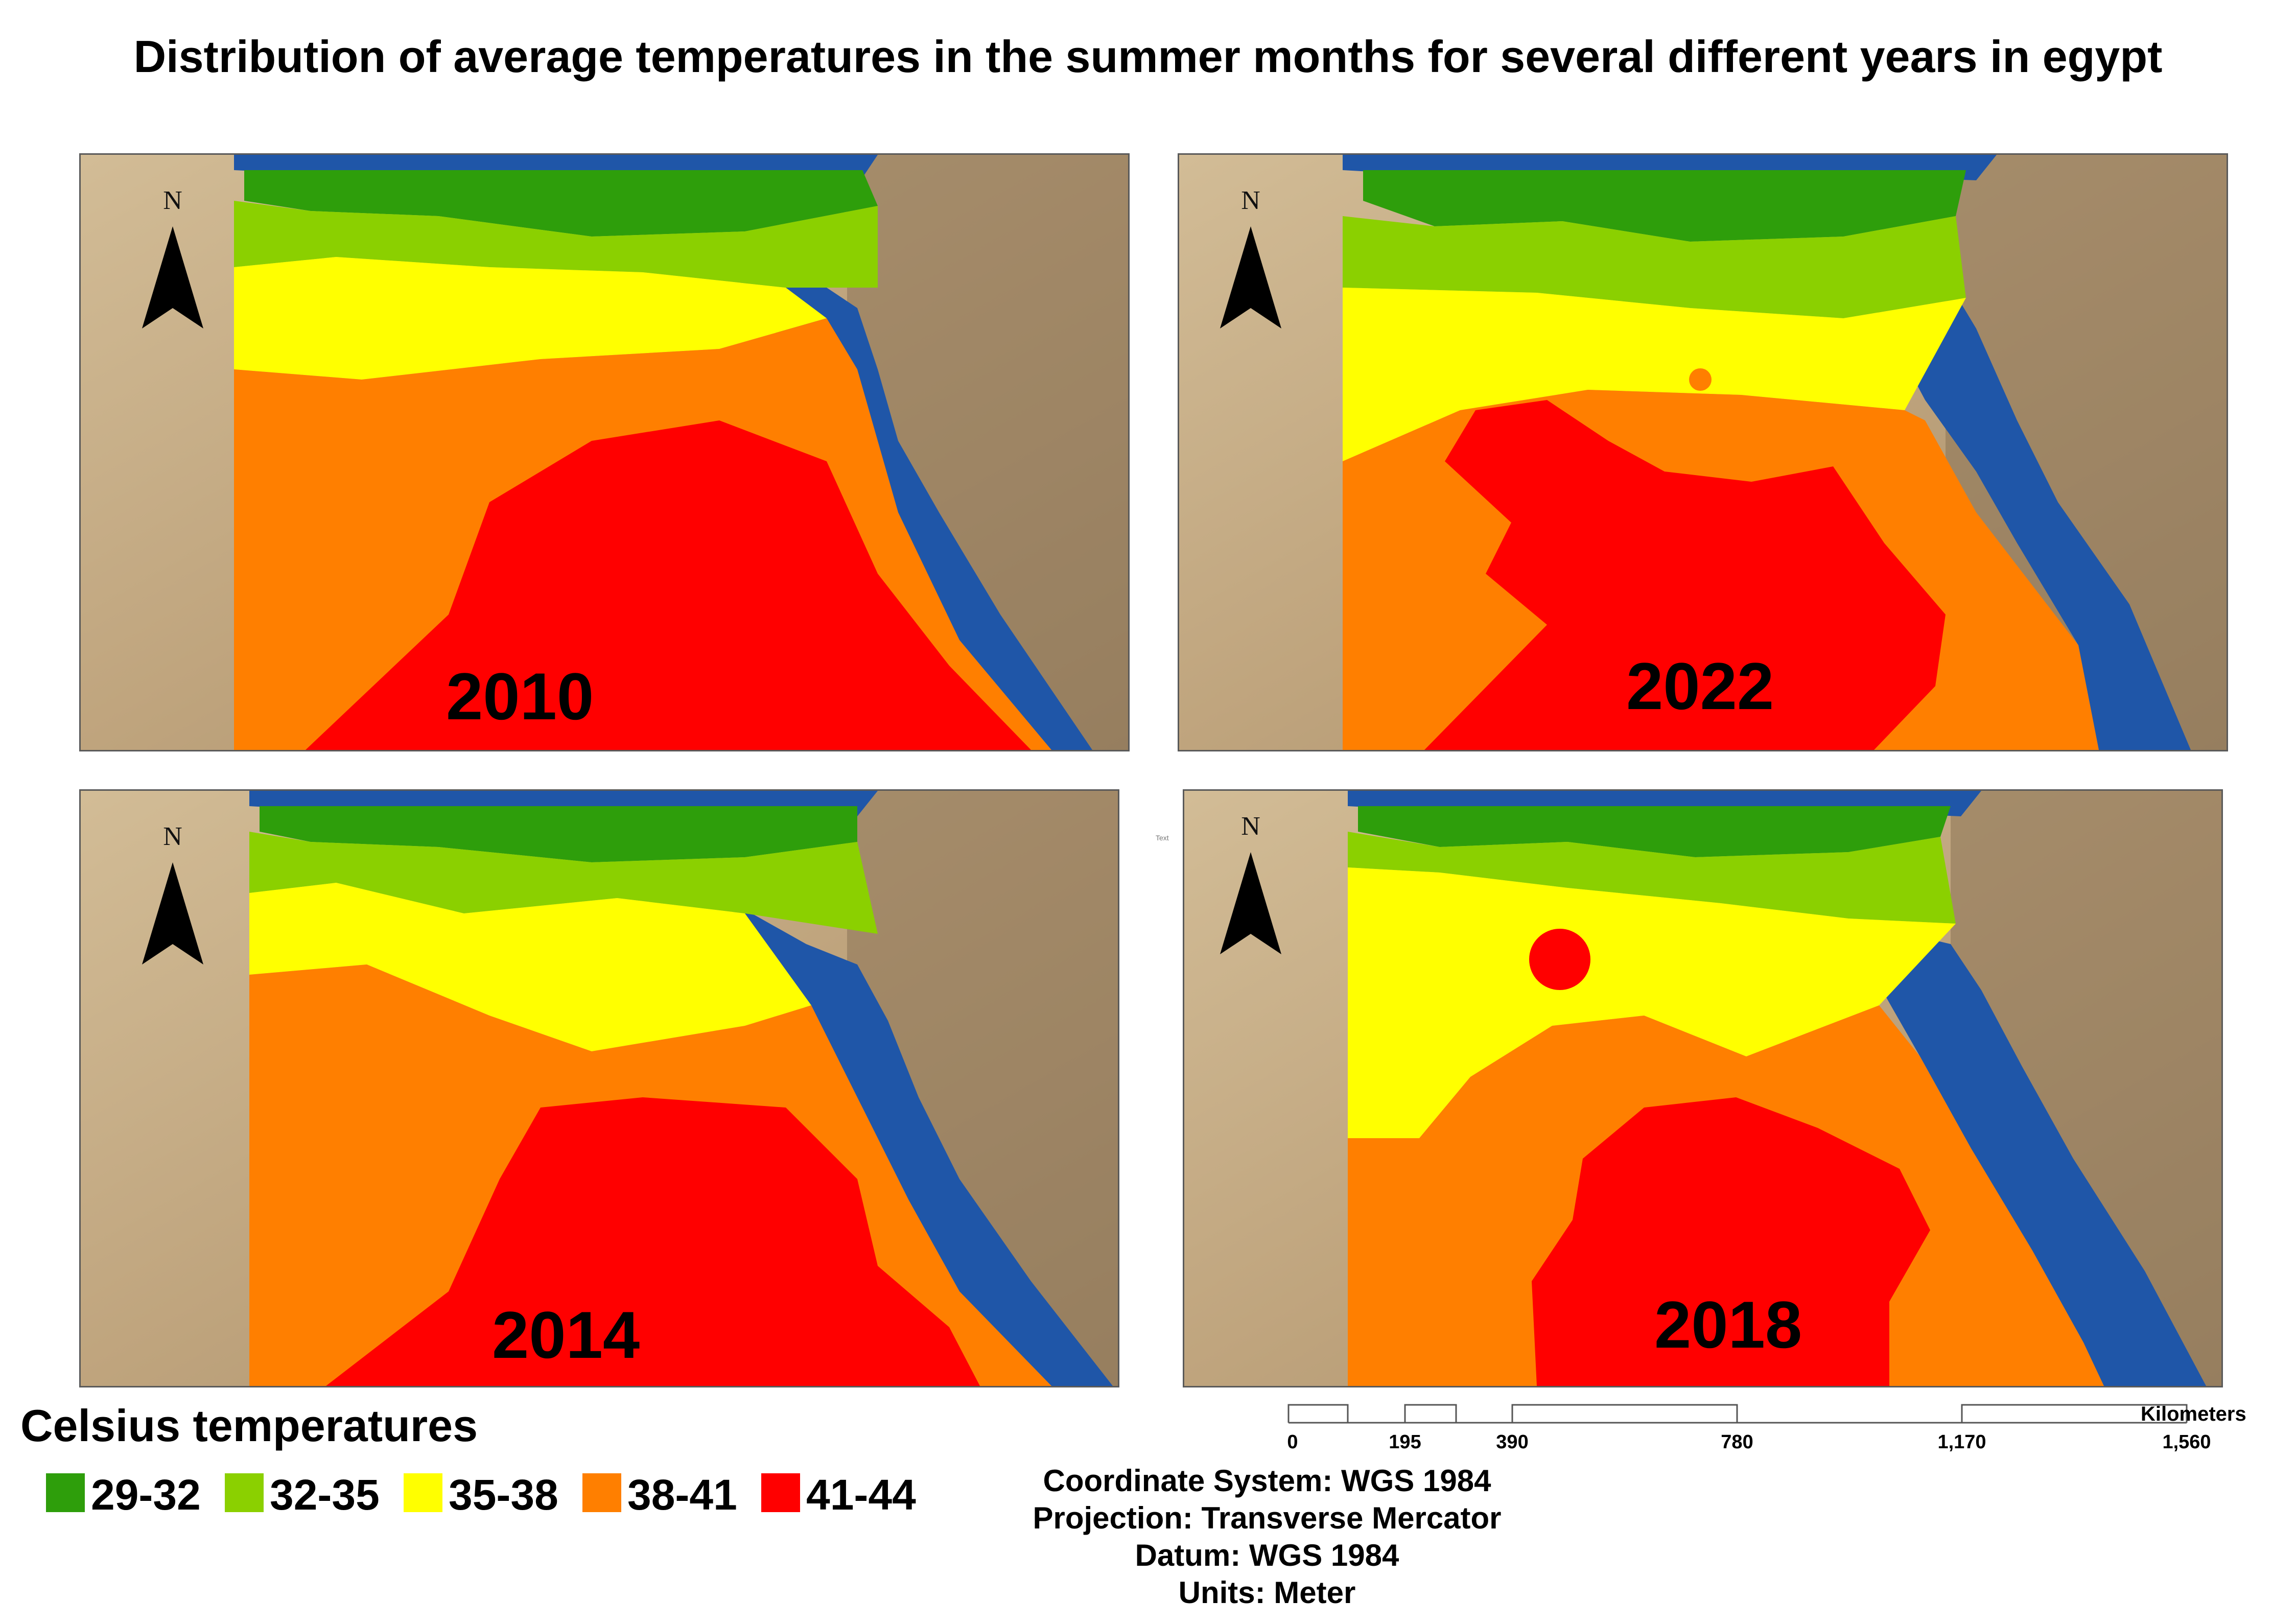 This screenshot has width=2296, height=1624. I want to click on legend-label: 32-35, so click(325, 1495).